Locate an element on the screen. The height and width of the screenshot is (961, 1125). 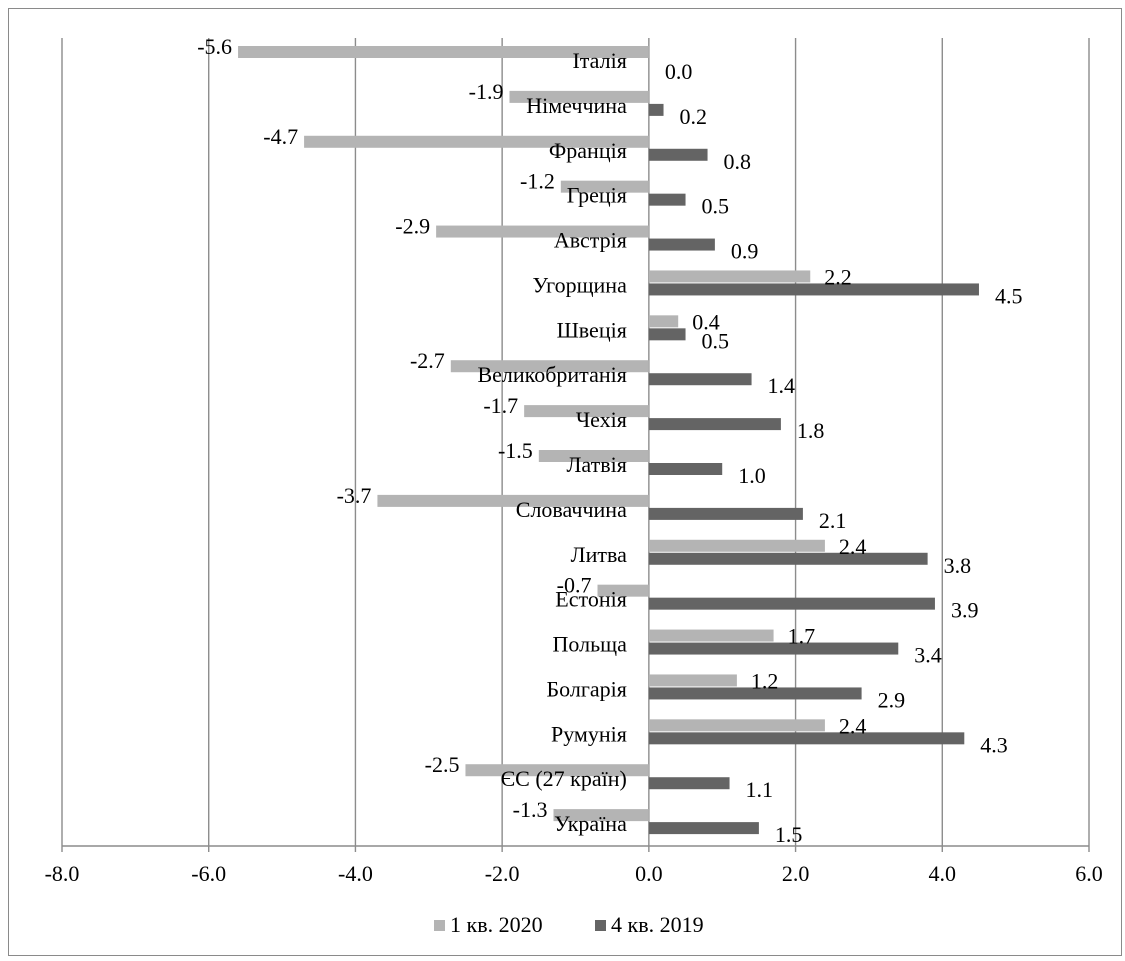
x-tick-label: -8.0 is located at coordinates (62, 873).